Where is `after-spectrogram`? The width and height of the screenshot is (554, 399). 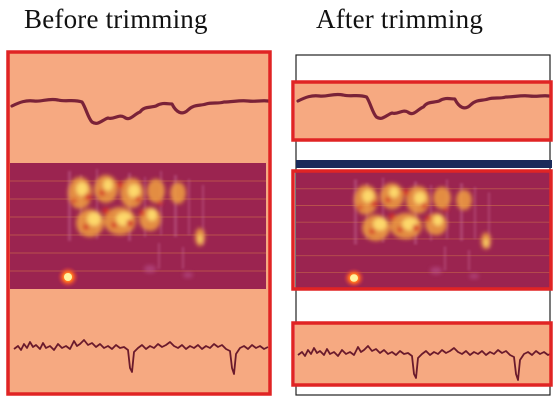
after-spectrogram is located at coordinates (424, 230).